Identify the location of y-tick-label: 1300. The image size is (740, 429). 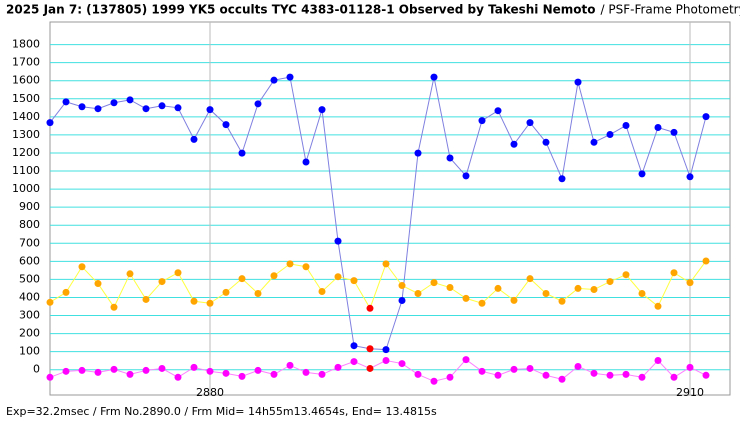
(26, 134).